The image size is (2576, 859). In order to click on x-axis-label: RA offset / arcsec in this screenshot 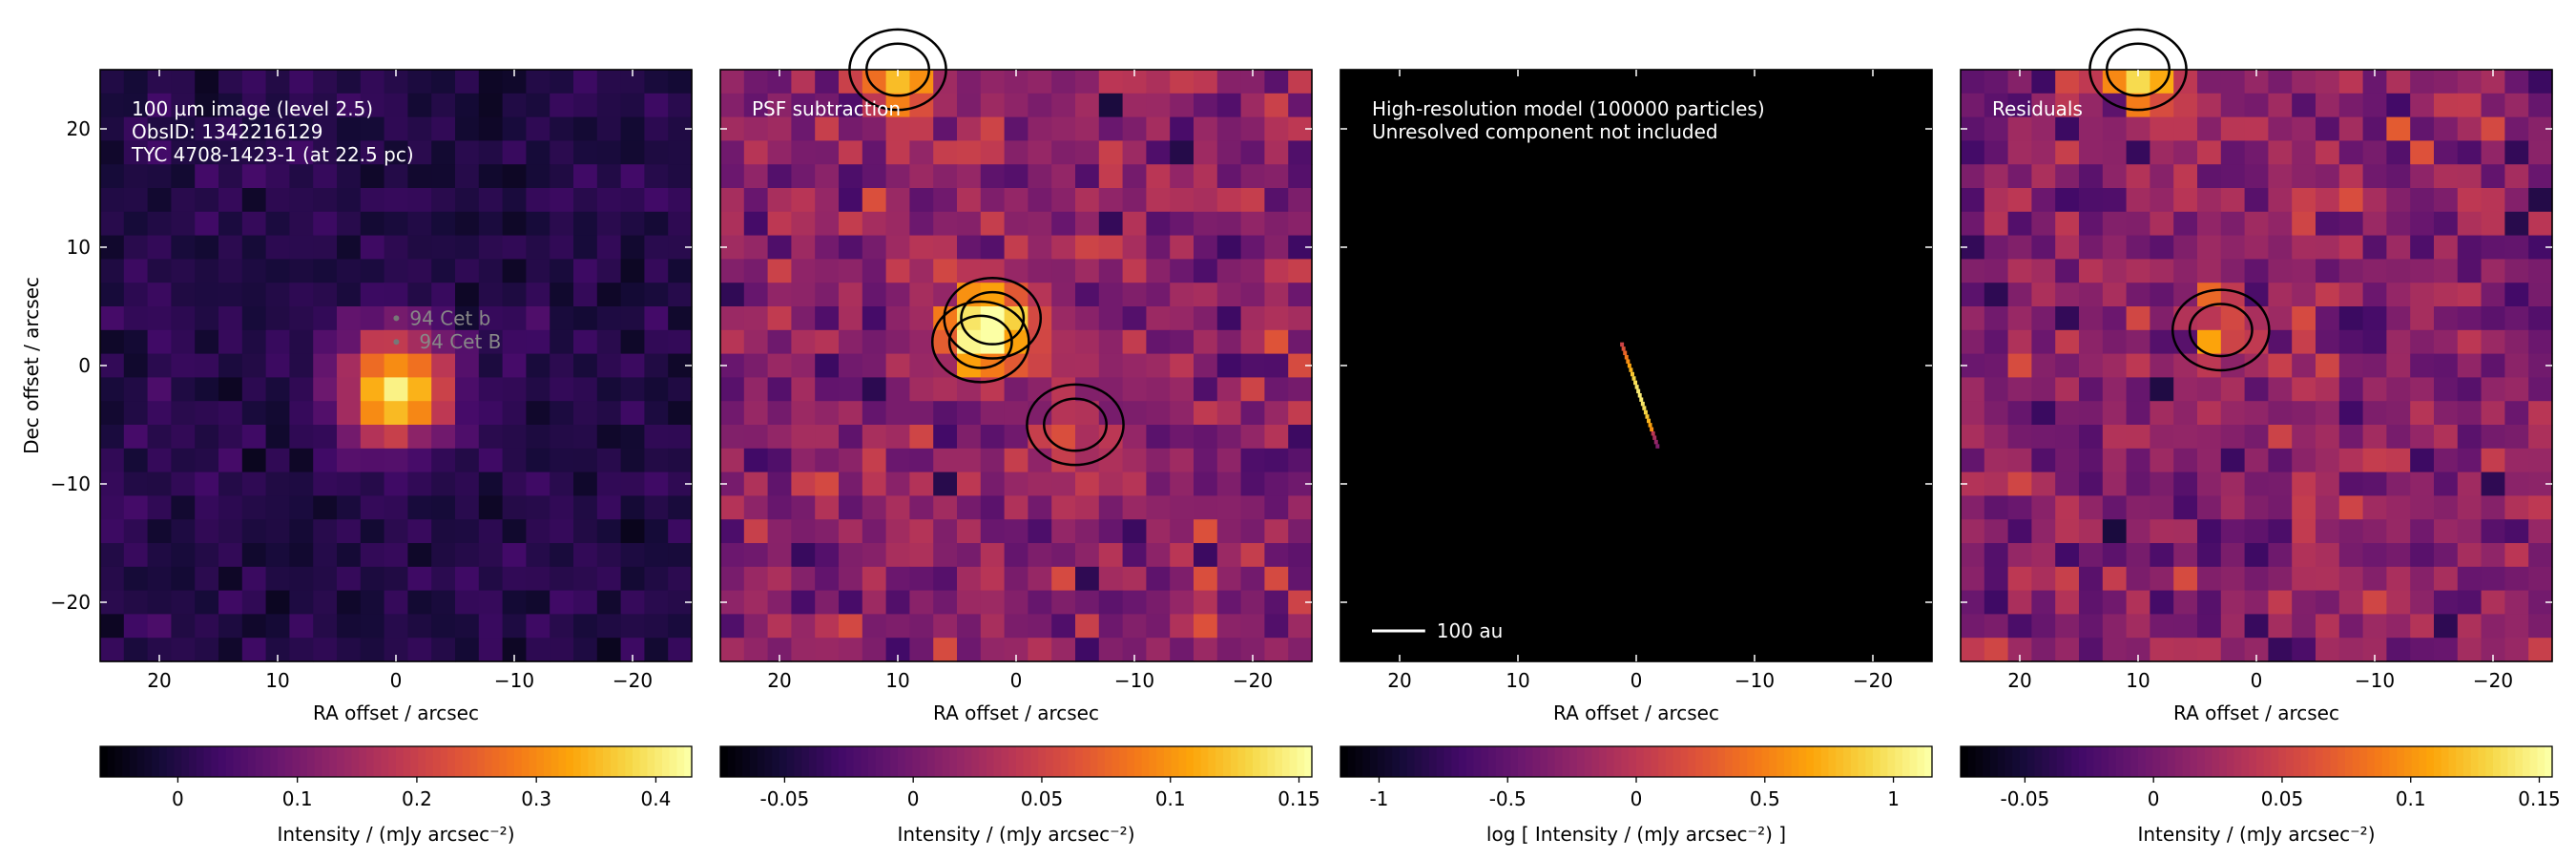, I will do `click(1016, 713)`.